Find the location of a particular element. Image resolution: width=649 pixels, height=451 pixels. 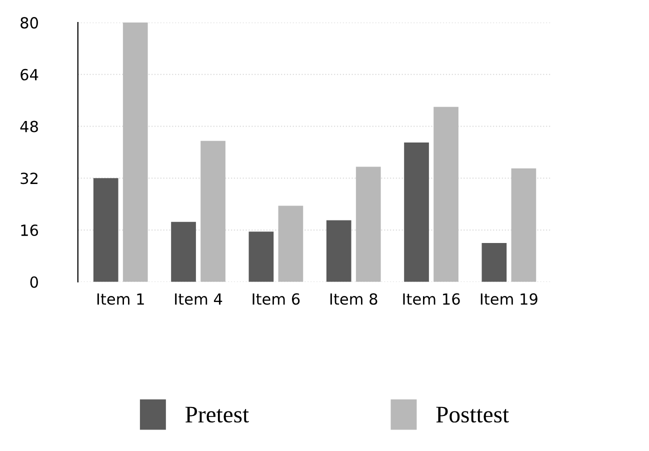

x-tick-label: Item 16 is located at coordinates (431, 299).